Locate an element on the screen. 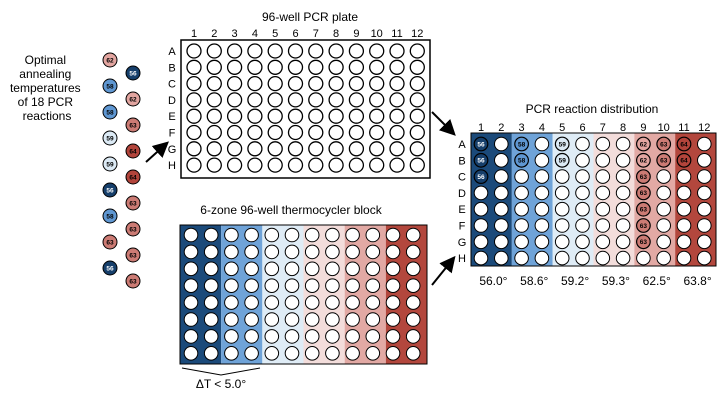 The height and width of the screenshot is (401, 722). plate-row-label: B is located at coordinates (171, 68).